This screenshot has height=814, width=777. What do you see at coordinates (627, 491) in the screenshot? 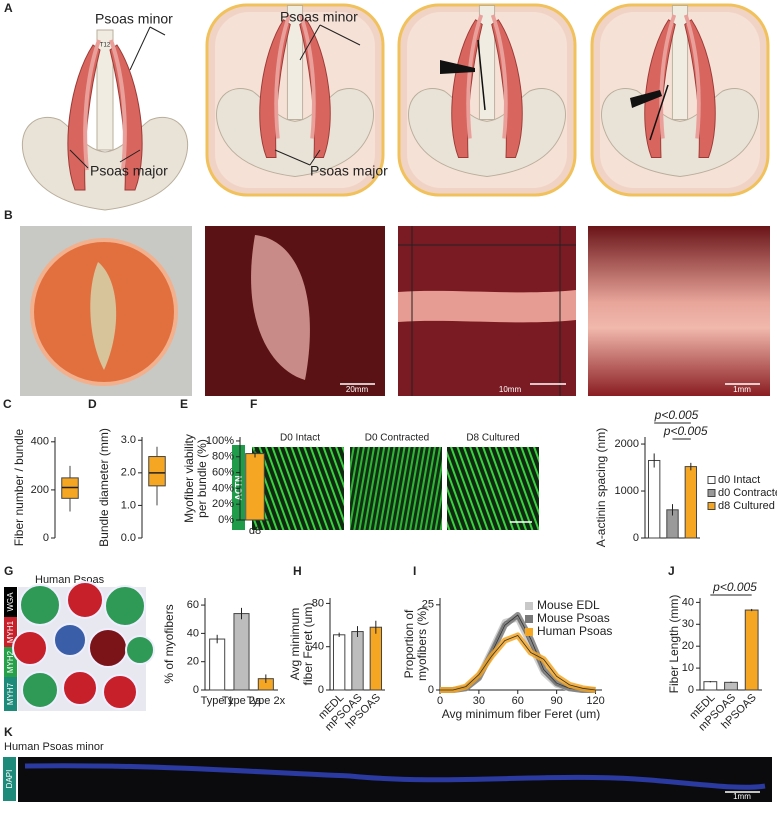
I see `y-tick-label: 1000` at bounding box center [627, 491].